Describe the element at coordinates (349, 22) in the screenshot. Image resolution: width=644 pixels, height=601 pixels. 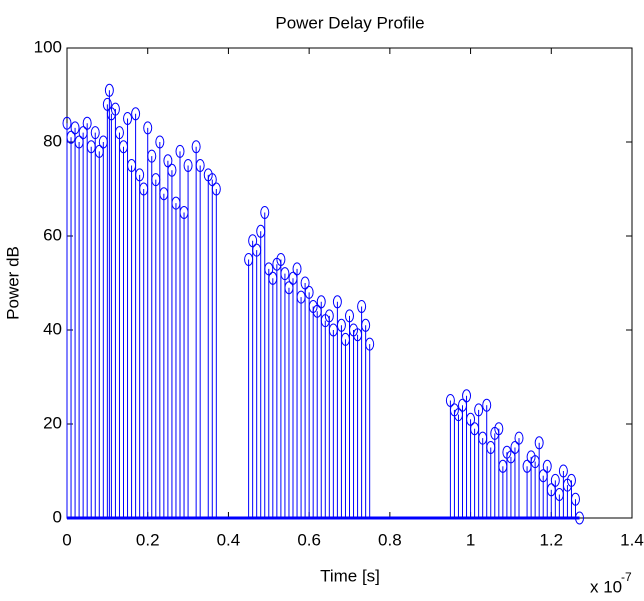
I see `chart-title: Power Delay Profile` at that location.